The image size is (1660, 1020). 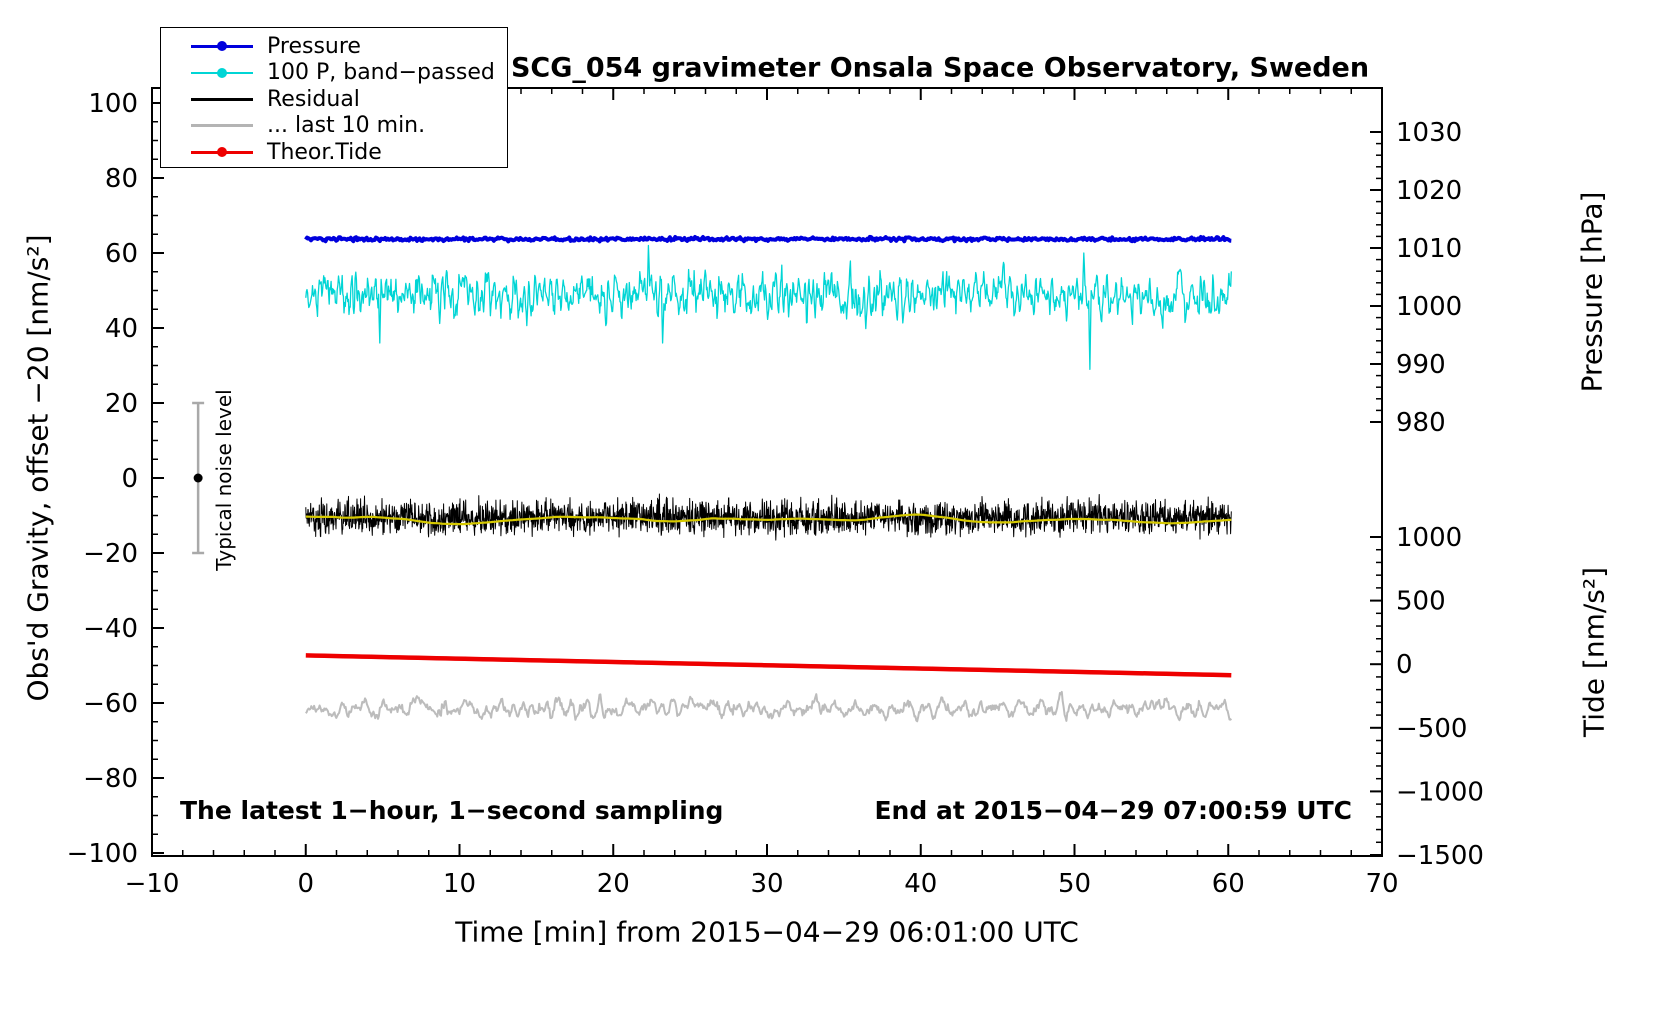 What do you see at coordinates (113, 104) in the screenshot?
I see `svg-text: 100` at bounding box center [113, 104].